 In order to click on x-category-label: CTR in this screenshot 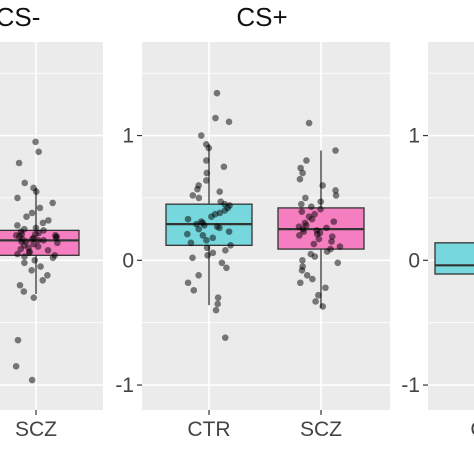, I will do `click(208, 429)`.